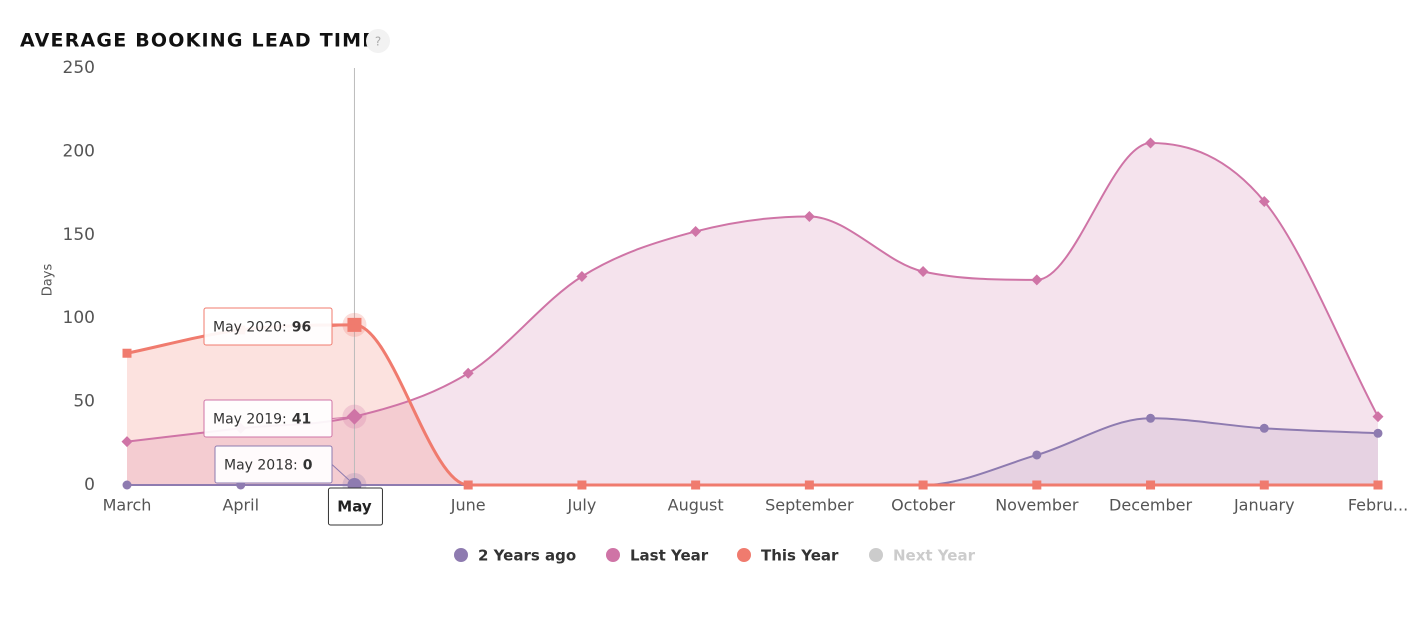 The width and height of the screenshot is (1424, 618). Describe the element at coordinates (79, 235) in the screenshot. I see `y-tick-label: 150` at that location.